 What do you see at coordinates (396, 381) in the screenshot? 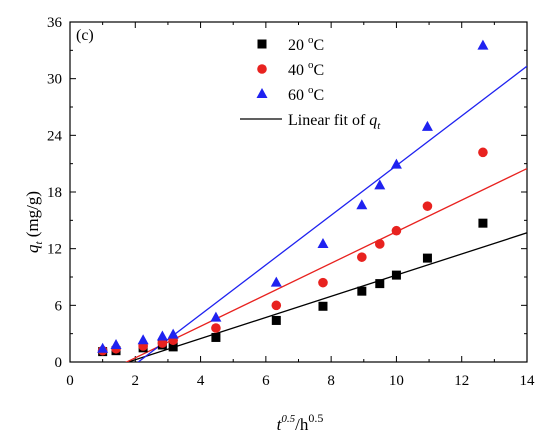
I see `x-tick-label: 10` at bounding box center [396, 381].